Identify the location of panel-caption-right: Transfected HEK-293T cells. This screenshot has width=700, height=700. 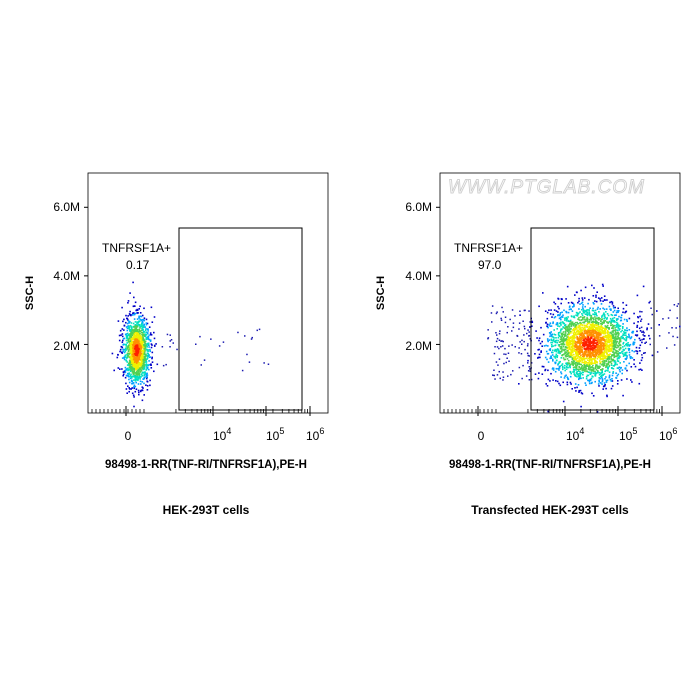
(550, 510).